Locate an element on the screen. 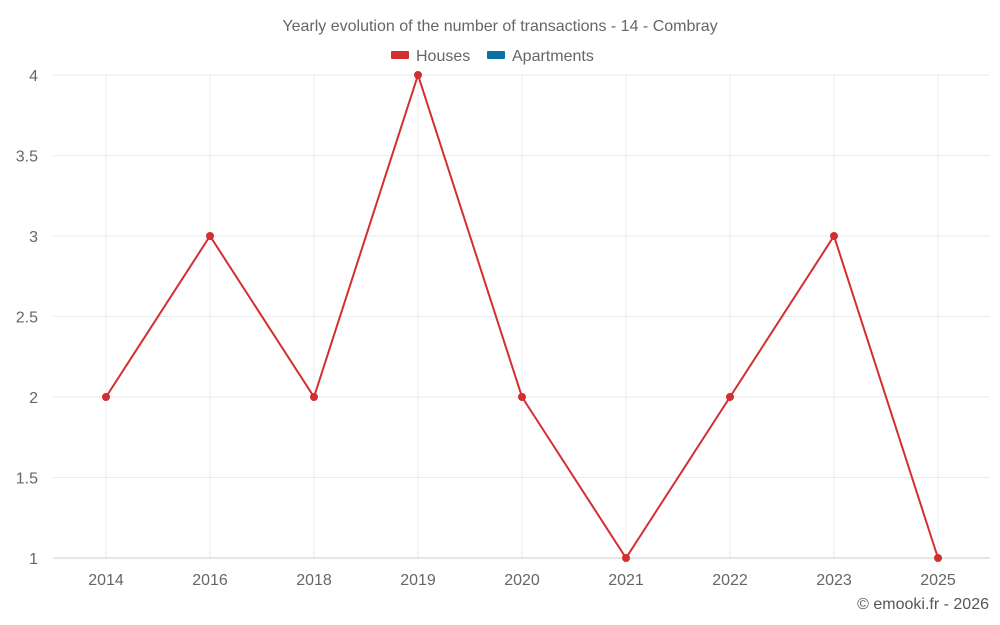 This screenshot has height=625, width=1000. legend-label-apartments: Apartments is located at coordinates (553, 56).